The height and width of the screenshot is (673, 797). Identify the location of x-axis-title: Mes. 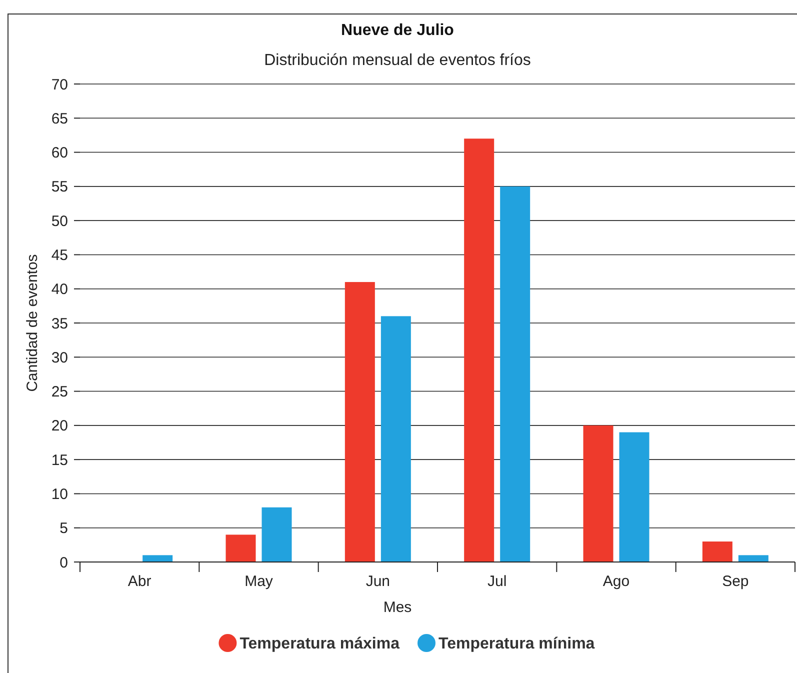
(397, 607).